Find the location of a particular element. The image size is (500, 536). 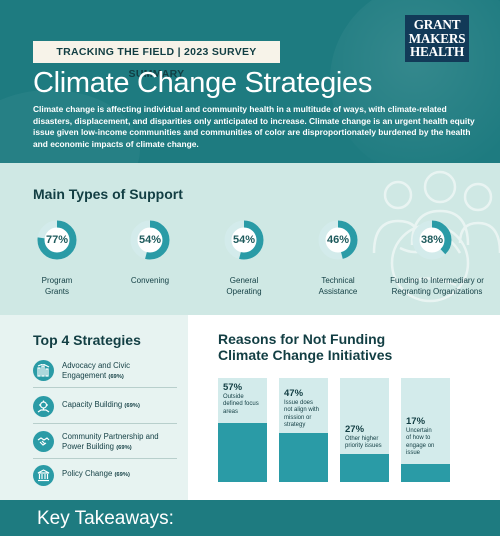

megaphone-icon is located at coordinates (43, 370).